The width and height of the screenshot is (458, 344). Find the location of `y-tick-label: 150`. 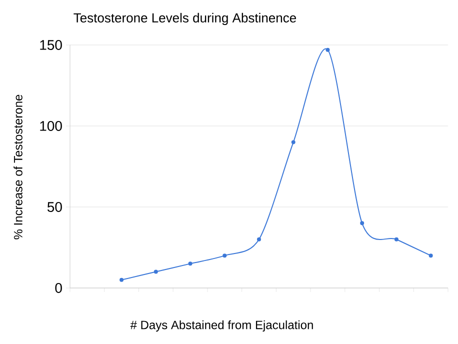

y-tick-label: 150 is located at coordinates (51, 45).